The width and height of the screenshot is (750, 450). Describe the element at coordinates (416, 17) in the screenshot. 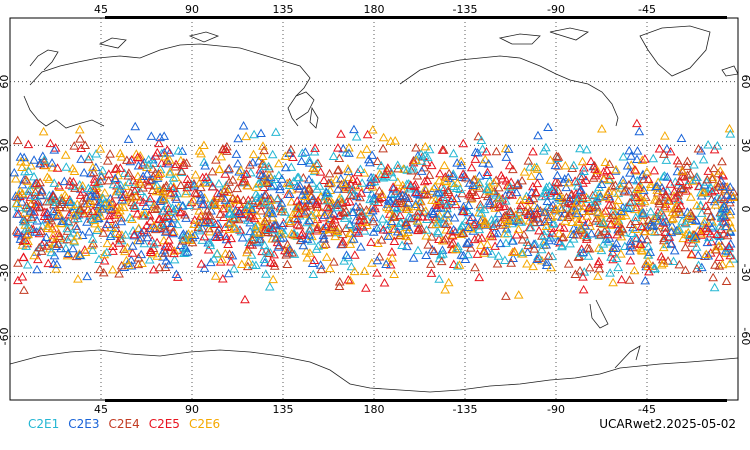

I see `map-border-top-bar` at that location.